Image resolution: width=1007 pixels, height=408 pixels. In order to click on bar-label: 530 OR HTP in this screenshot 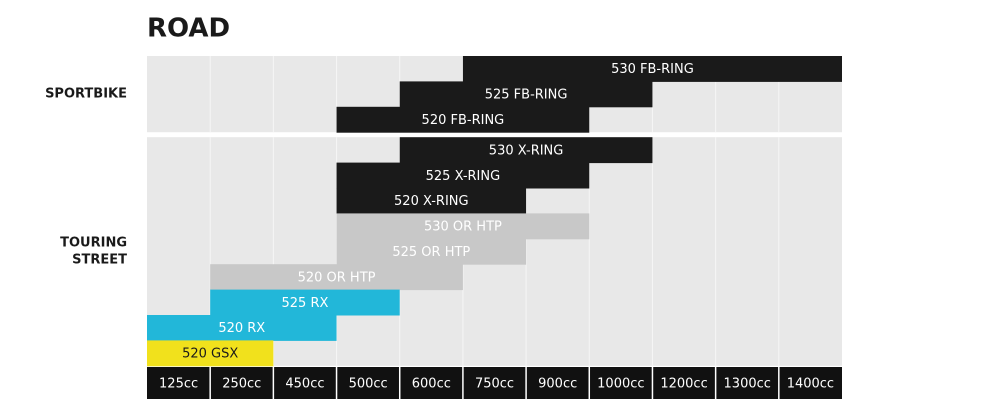, I will do `click(463, 227)`.